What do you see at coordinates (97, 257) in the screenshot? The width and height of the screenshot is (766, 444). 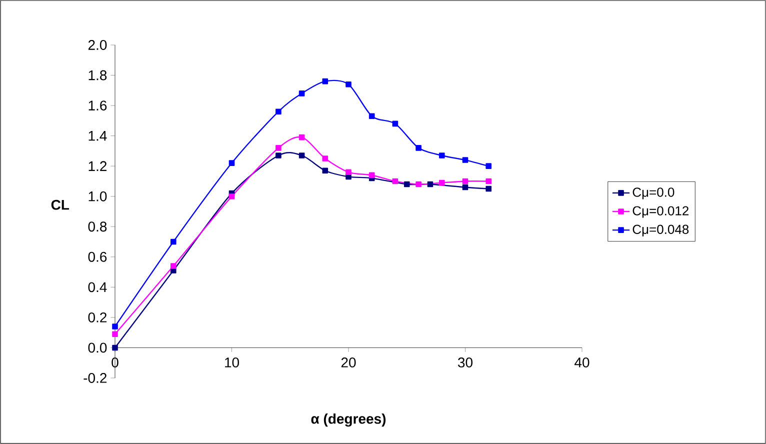 I see `y-tick-label: 0.6` at bounding box center [97, 257].